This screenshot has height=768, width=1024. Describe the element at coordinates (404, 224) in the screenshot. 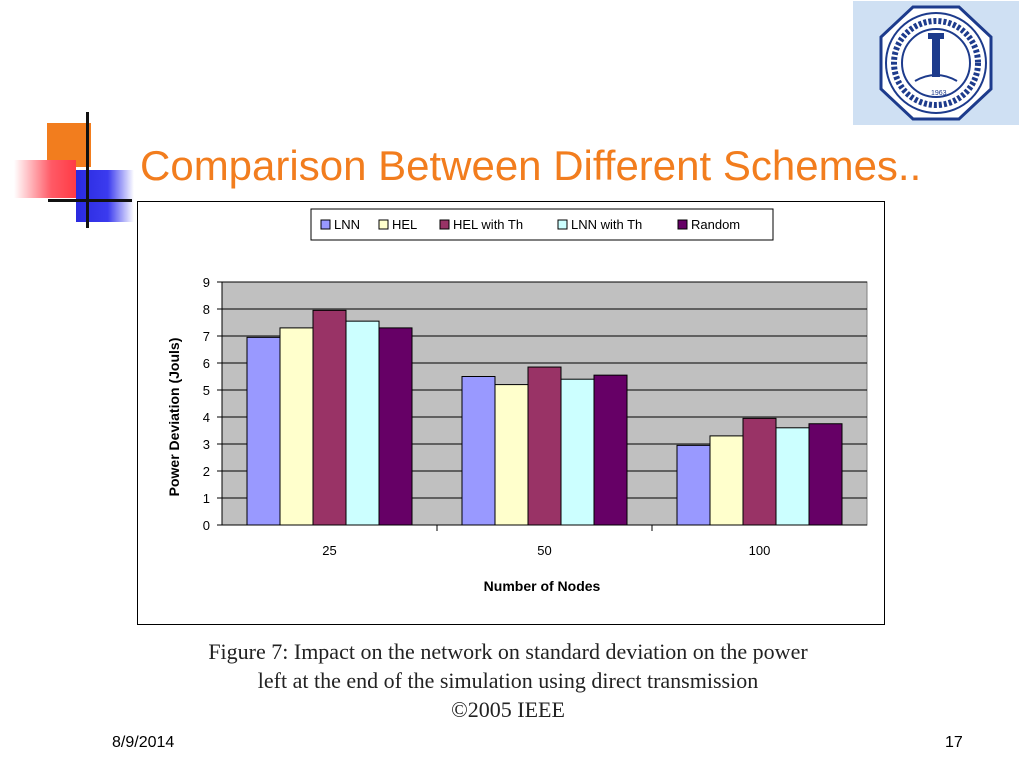

I see `legend-label: HEL` at that location.